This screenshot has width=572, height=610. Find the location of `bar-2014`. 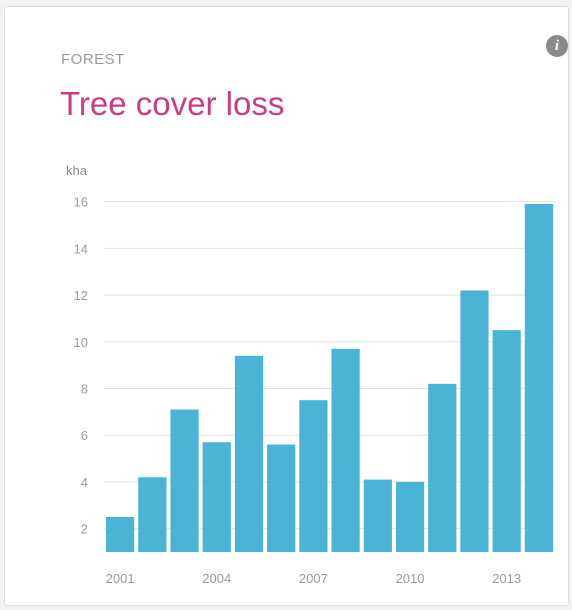

bar-2014 is located at coordinates (538, 378).